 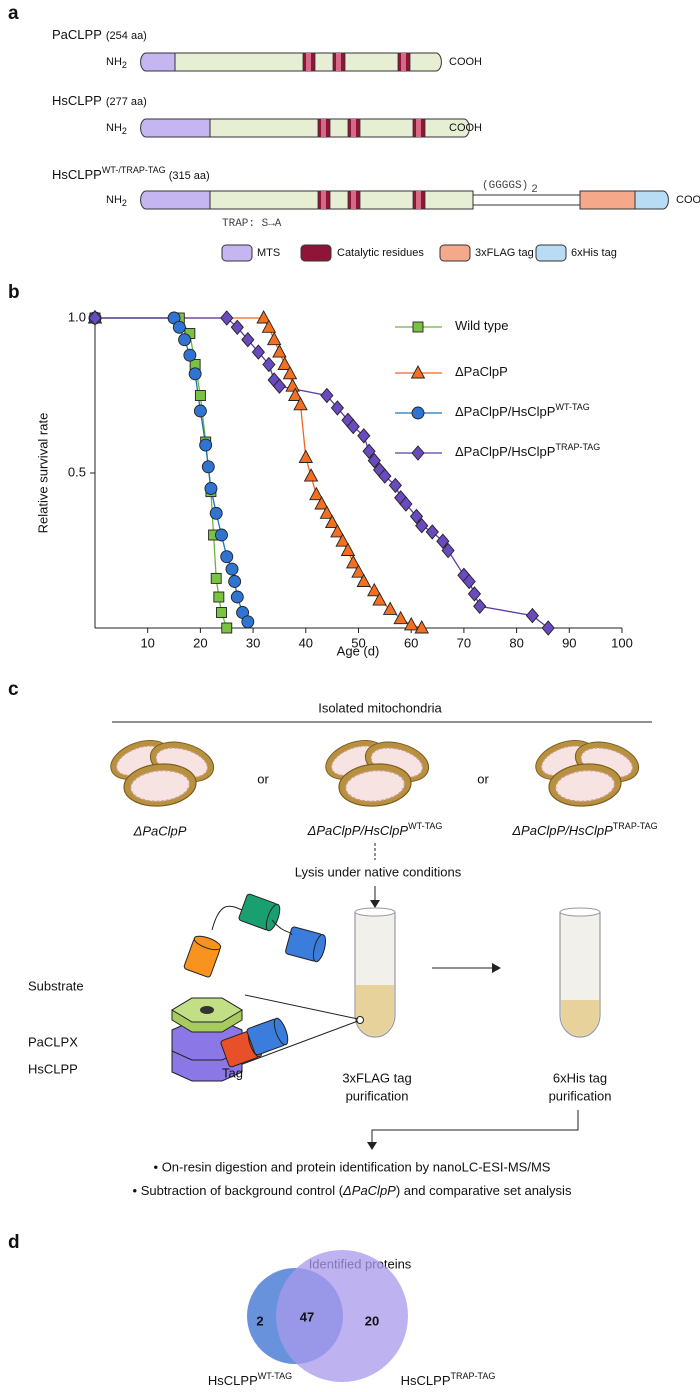 I want to click on legend-text: 6xHis tag, so click(x=594, y=253).